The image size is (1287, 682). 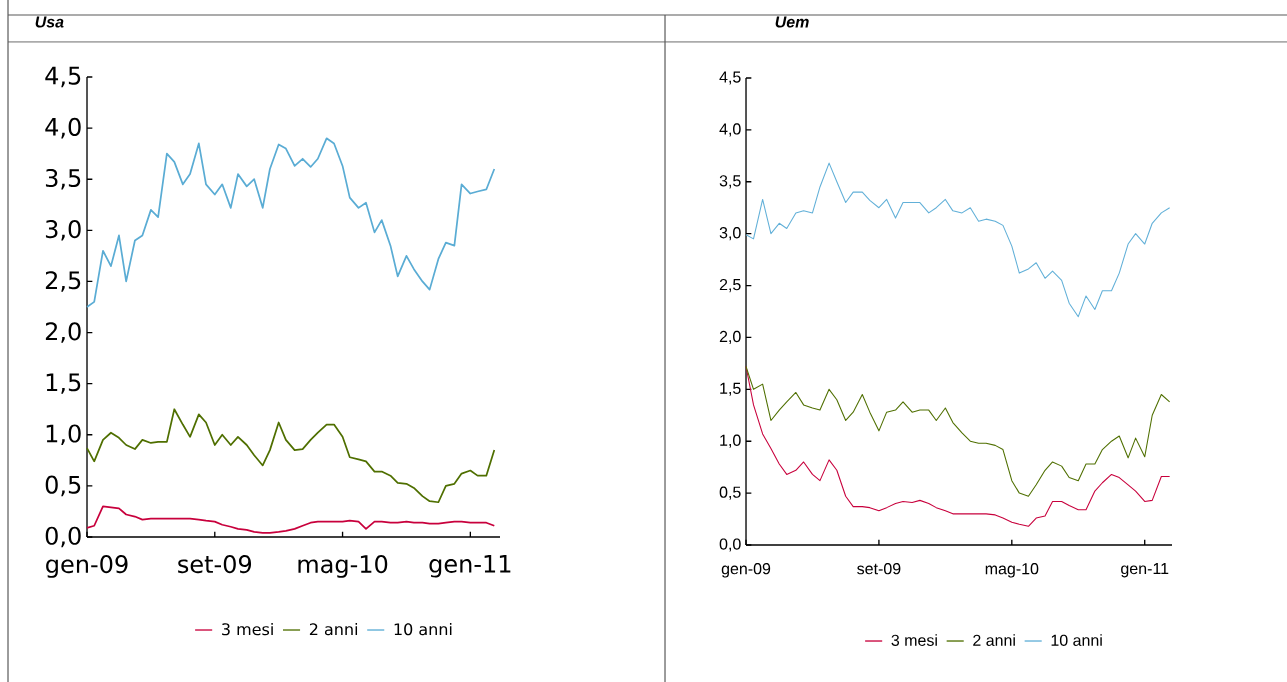 What do you see at coordinates (792, 22) in the screenshot?
I see `chart-title: Uem` at bounding box center [792, 22].